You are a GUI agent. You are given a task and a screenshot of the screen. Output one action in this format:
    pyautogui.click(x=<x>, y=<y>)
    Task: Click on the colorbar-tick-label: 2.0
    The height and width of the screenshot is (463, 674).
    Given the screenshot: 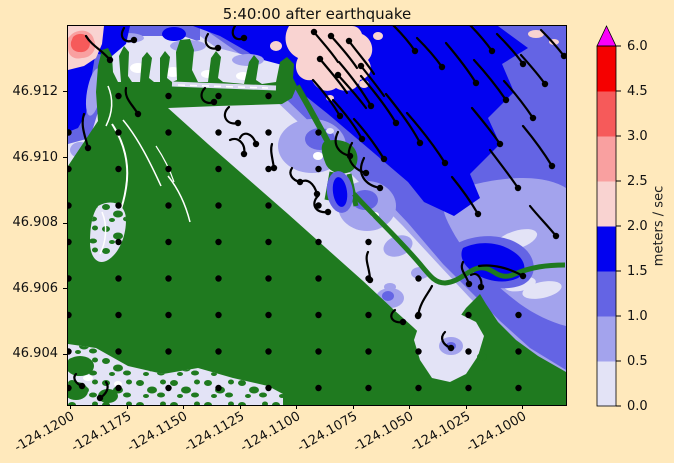 What is the action you would take?
    pyautogui.click(x=637, y=226)
    